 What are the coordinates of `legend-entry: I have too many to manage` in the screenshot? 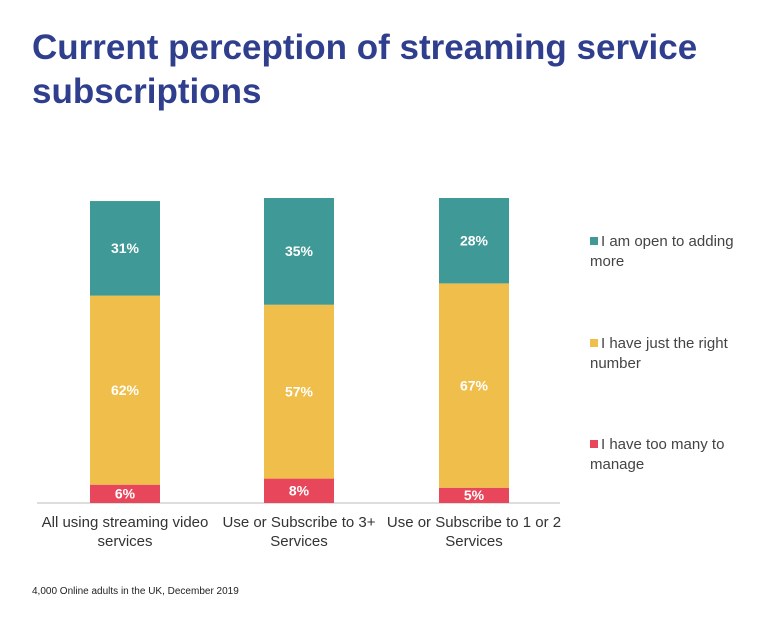 It's located at (670, 455).